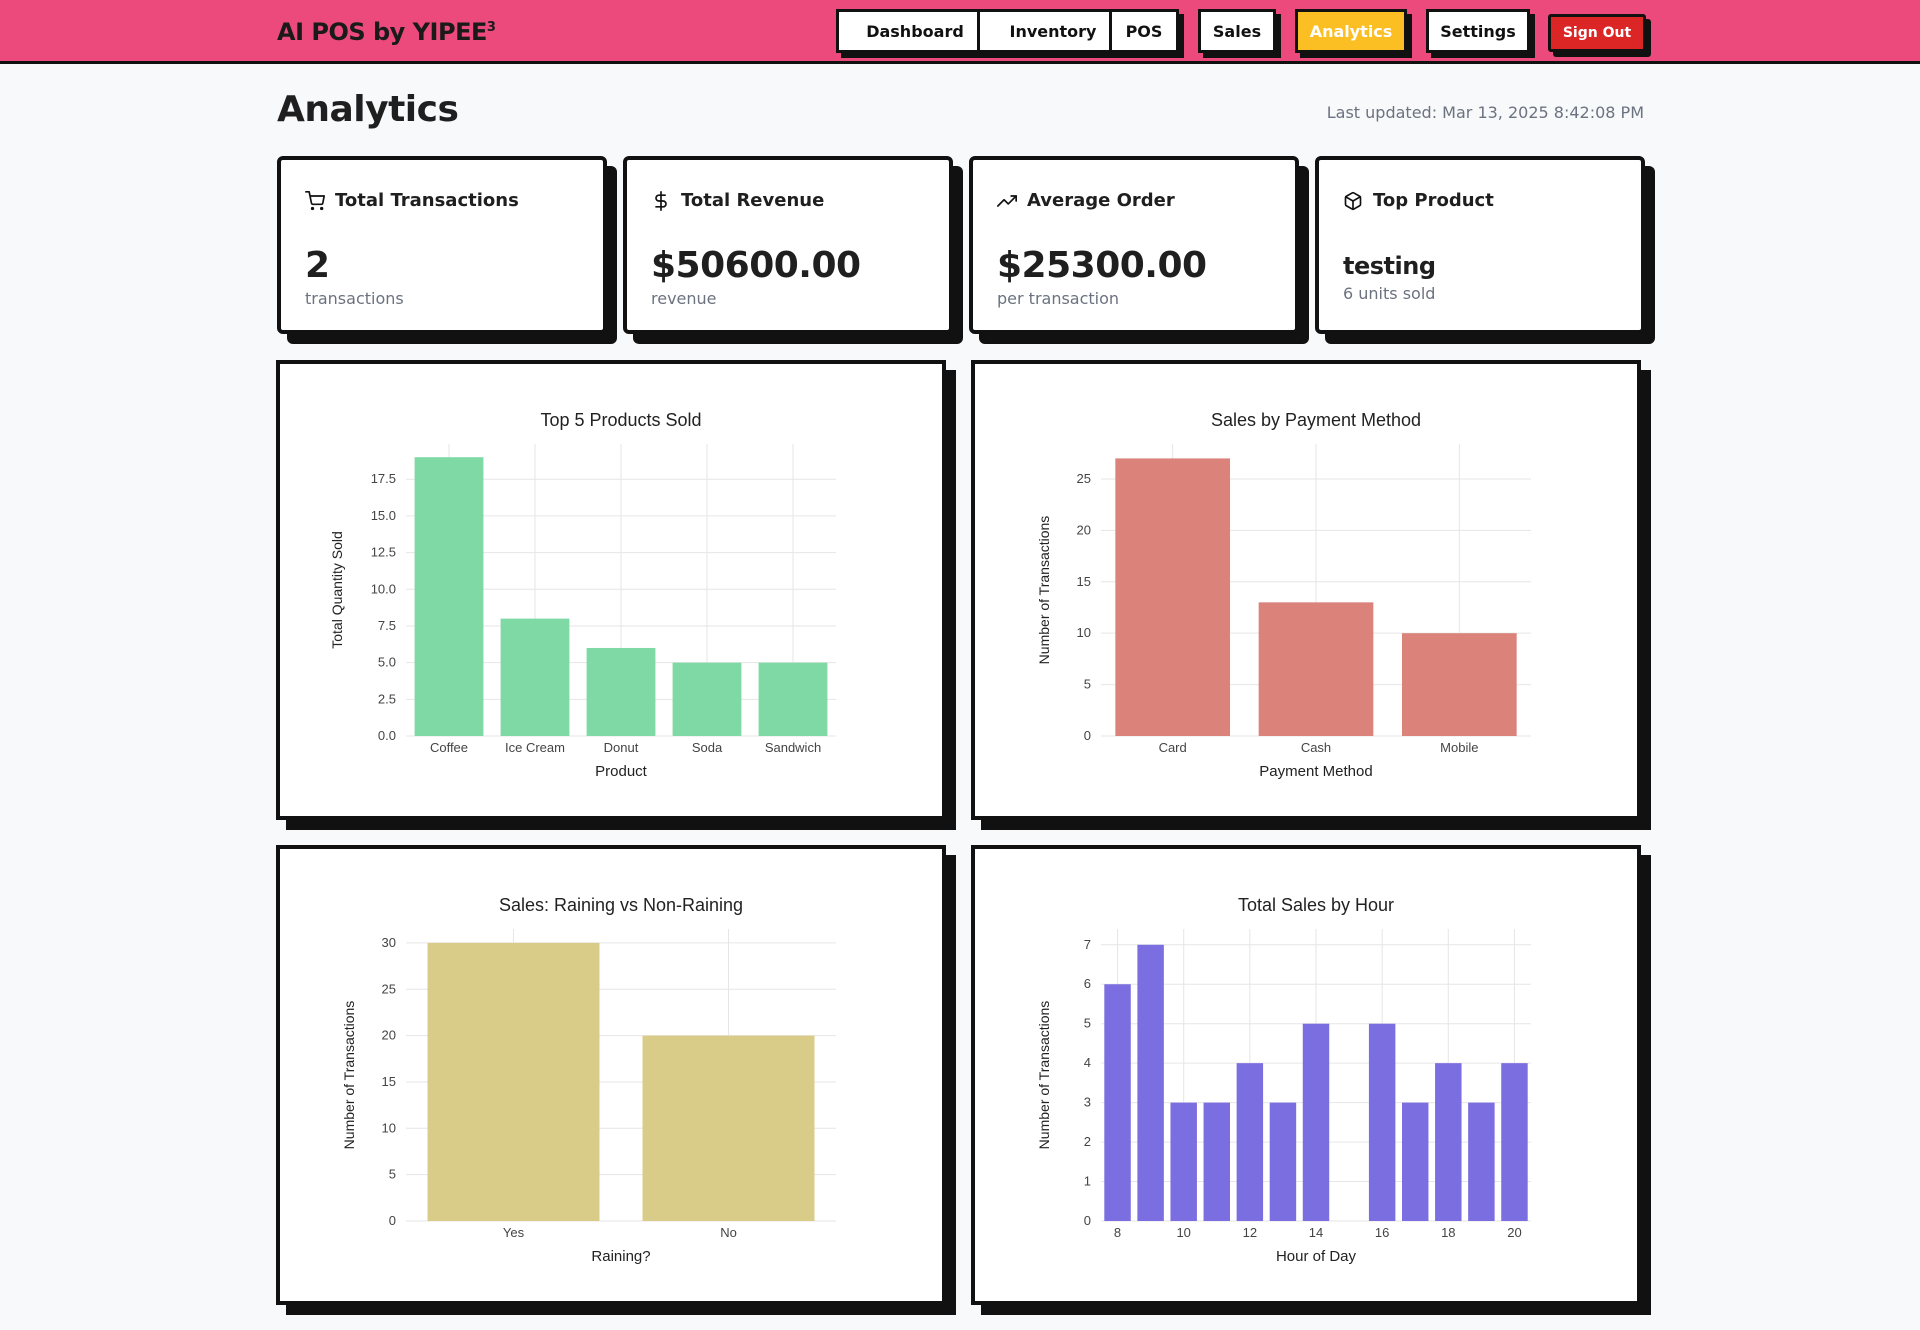 The width and height of the screenshot is (1920, 1330). I want to click on y-tick-label: 2, so click(1087, 1141).